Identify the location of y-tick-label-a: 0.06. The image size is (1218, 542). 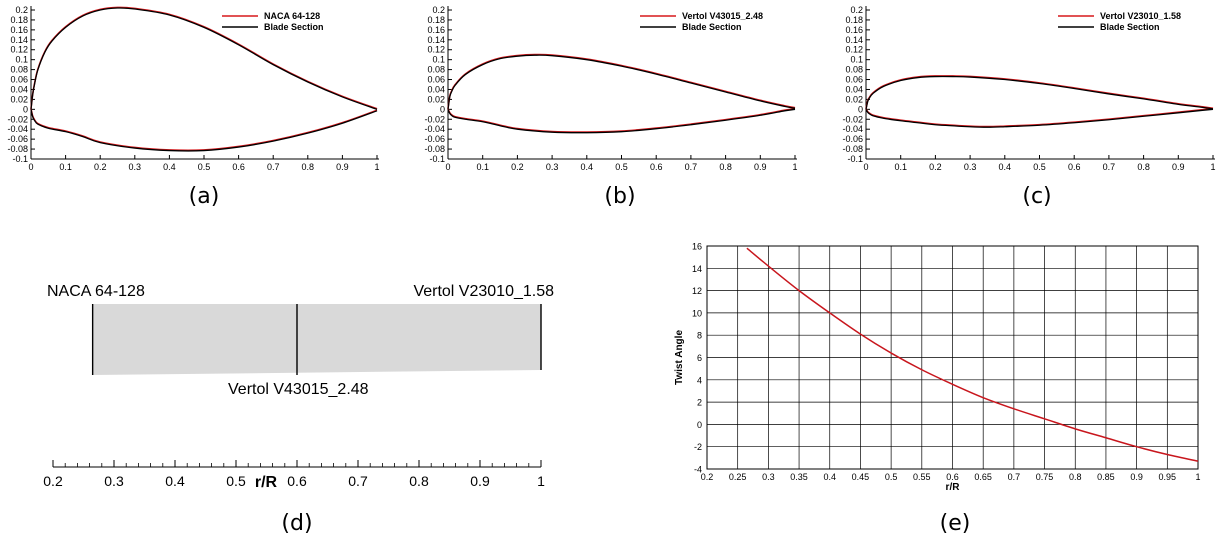
(19, 80).